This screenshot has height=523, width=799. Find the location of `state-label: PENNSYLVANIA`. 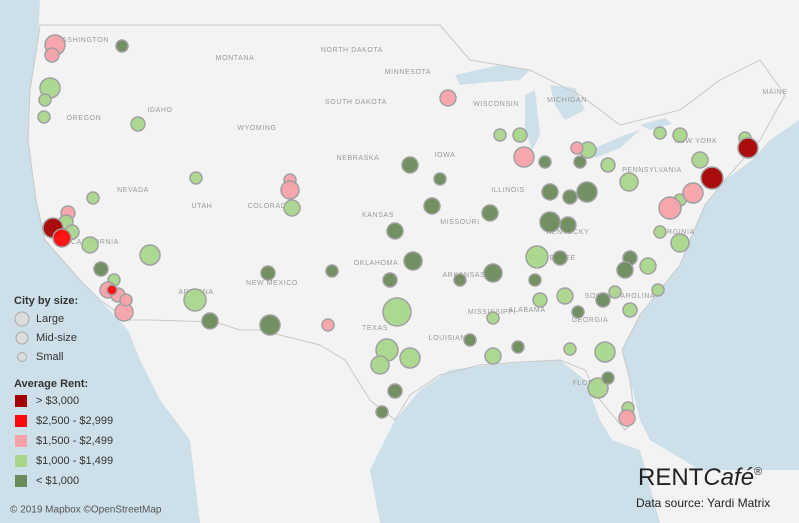

state-label: PENNSYLVANIA is located at coordinates (652, 170).